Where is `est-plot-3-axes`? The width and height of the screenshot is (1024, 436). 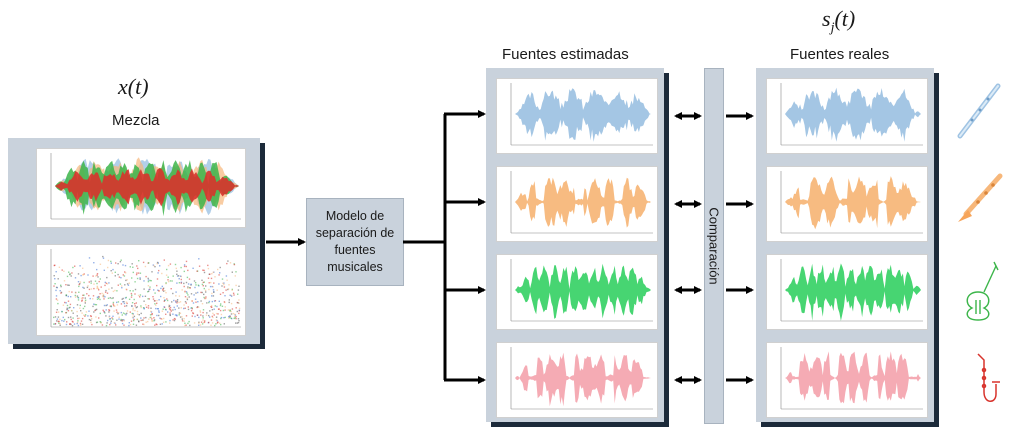
est-plot-3-axes is located at coordinates (581, 378).